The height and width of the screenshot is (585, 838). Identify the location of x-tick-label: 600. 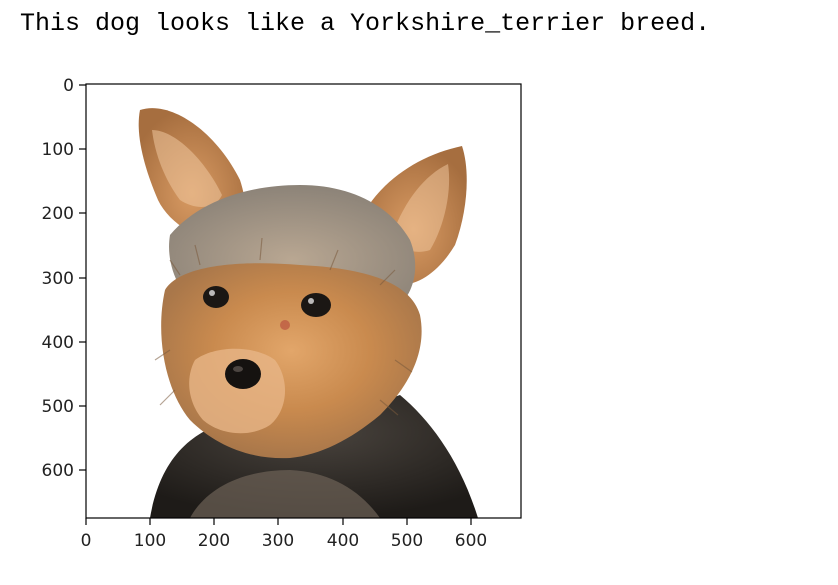
(471, 541).